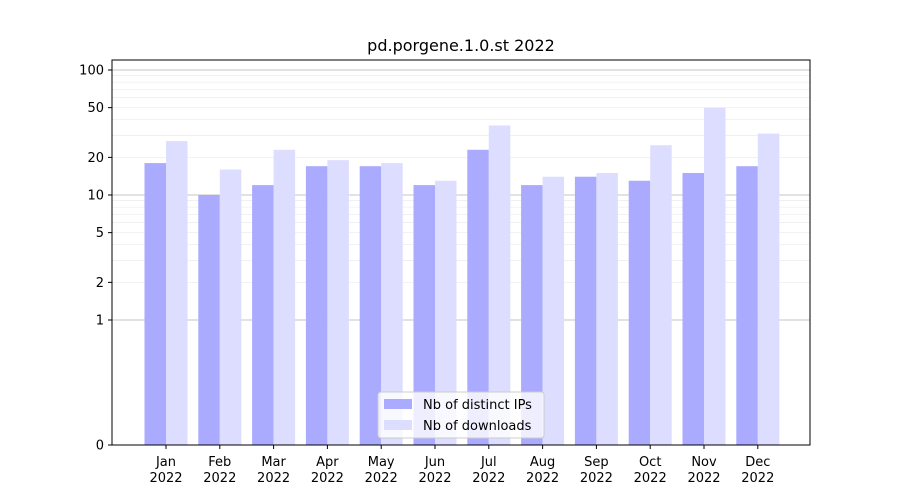 The height and width of the screenshot is (504, 900). I want to click on legend: Nb of distinct IPs Nb of downloads, so click(461, 415).